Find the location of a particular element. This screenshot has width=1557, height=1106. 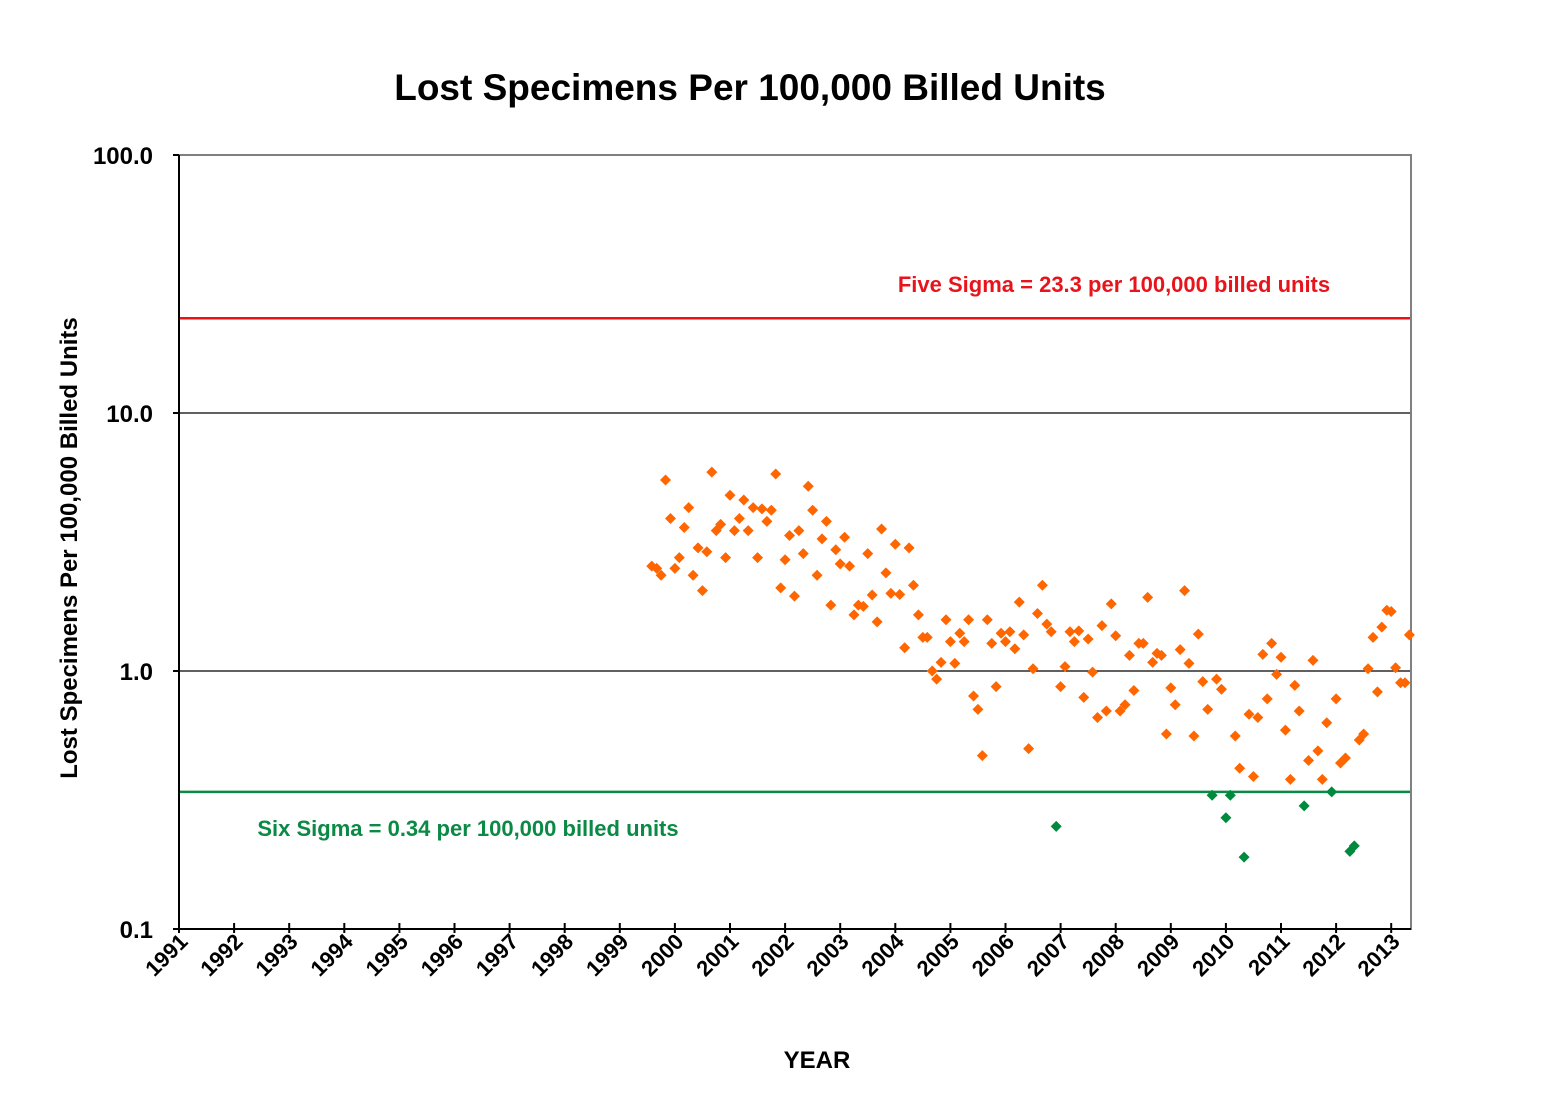

y-axis-ticks: 0.1 1.0 10.0 100.0 is located at coordinates (136, 543).